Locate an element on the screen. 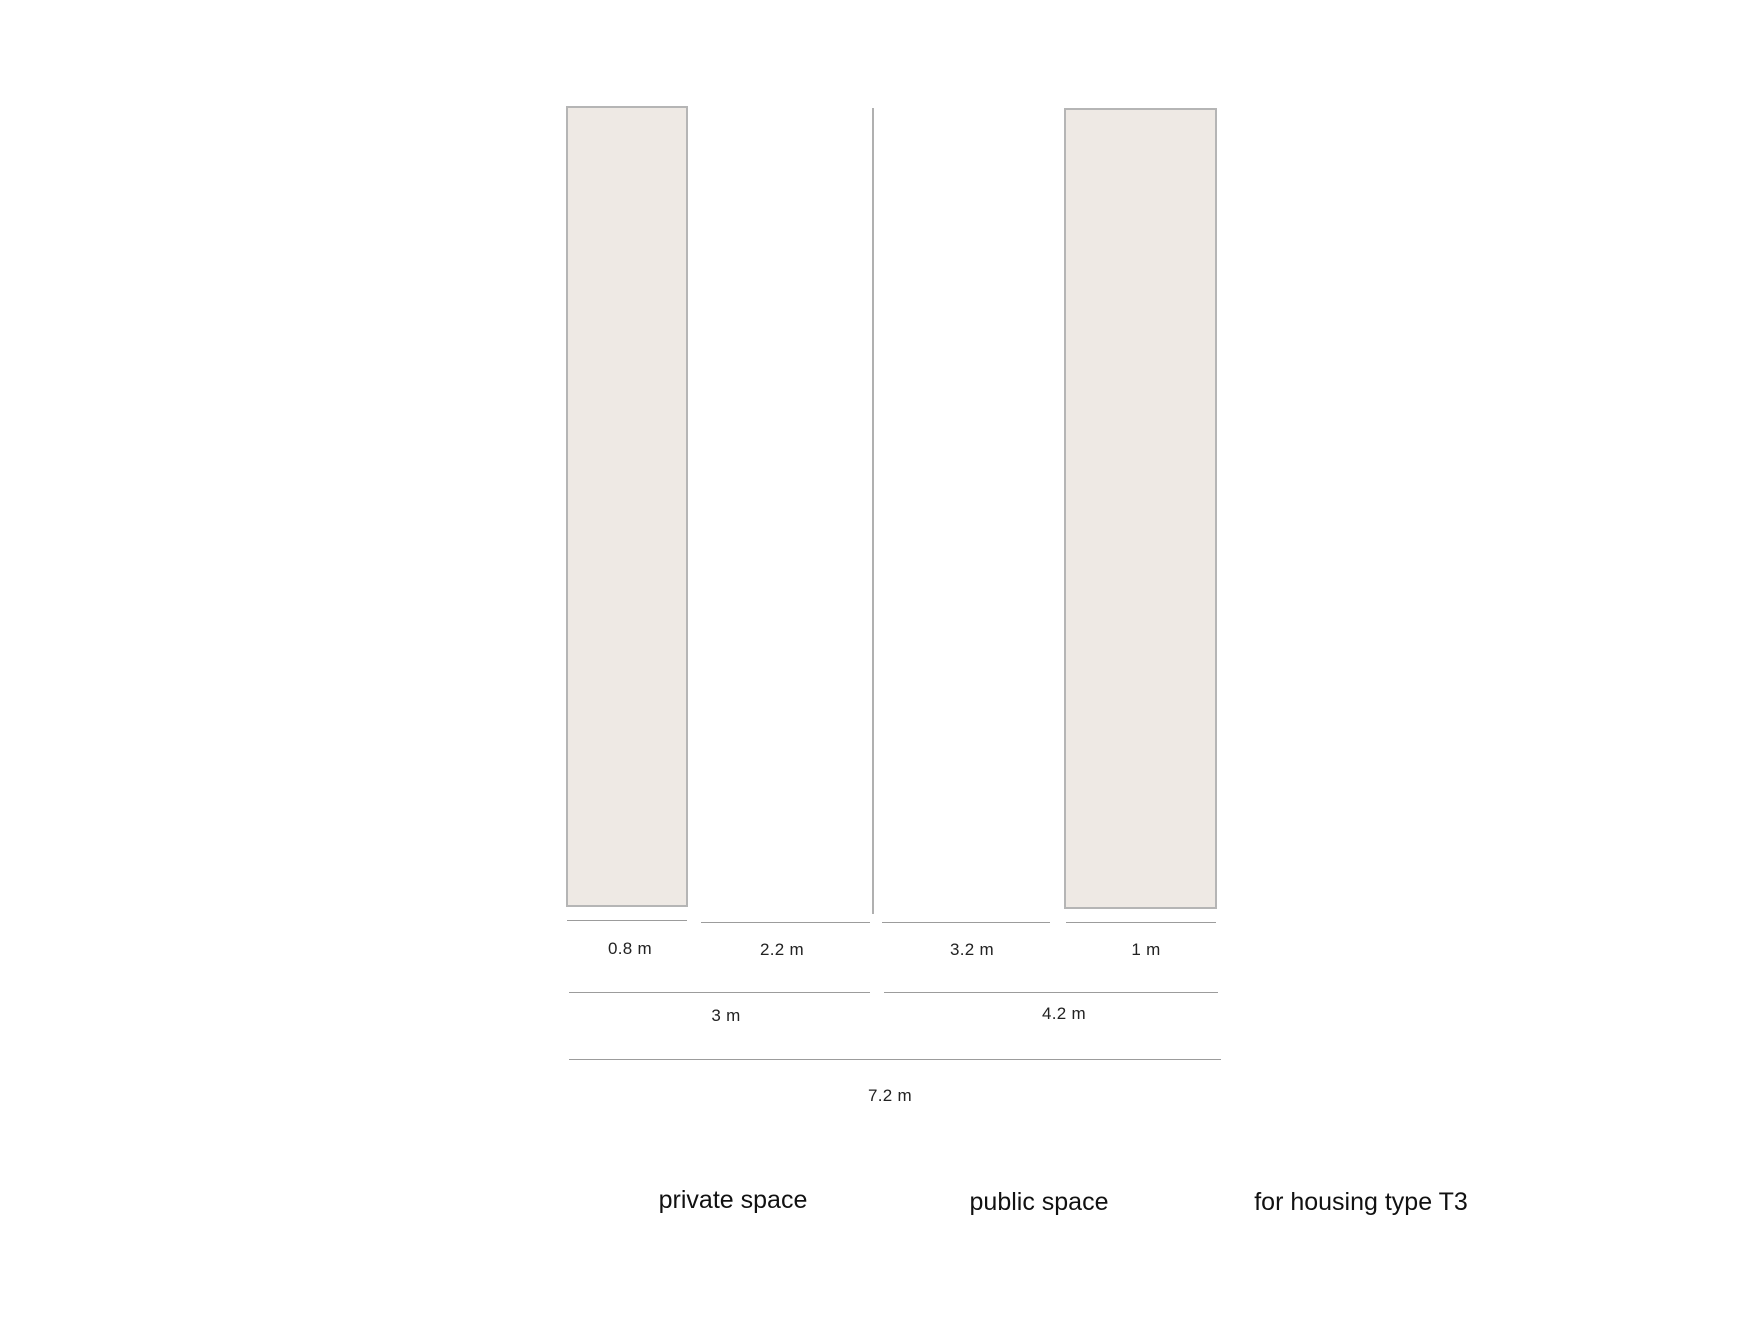 Image resolution: width=1762 pixels, height=1320 pixels. dim-label-2-2: 2.2 m is located at coordinates (782, 949).